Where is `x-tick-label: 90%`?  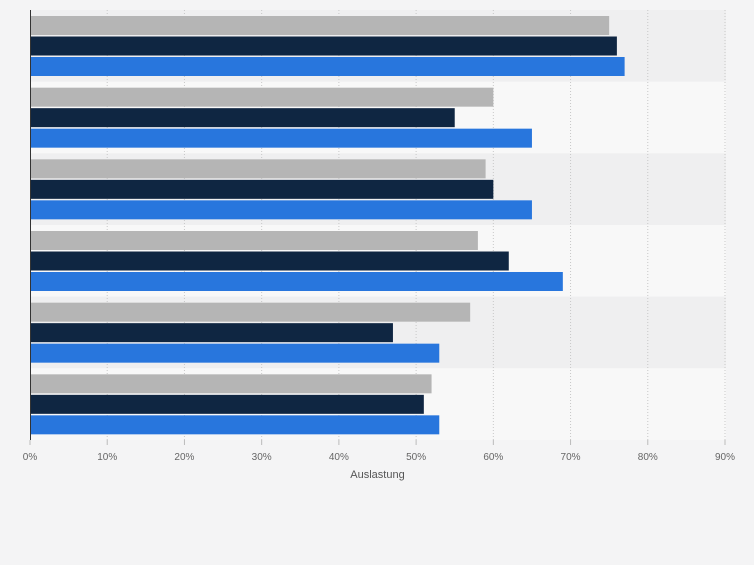 x-tick-label: 90% is located at coordinates (725, 457).